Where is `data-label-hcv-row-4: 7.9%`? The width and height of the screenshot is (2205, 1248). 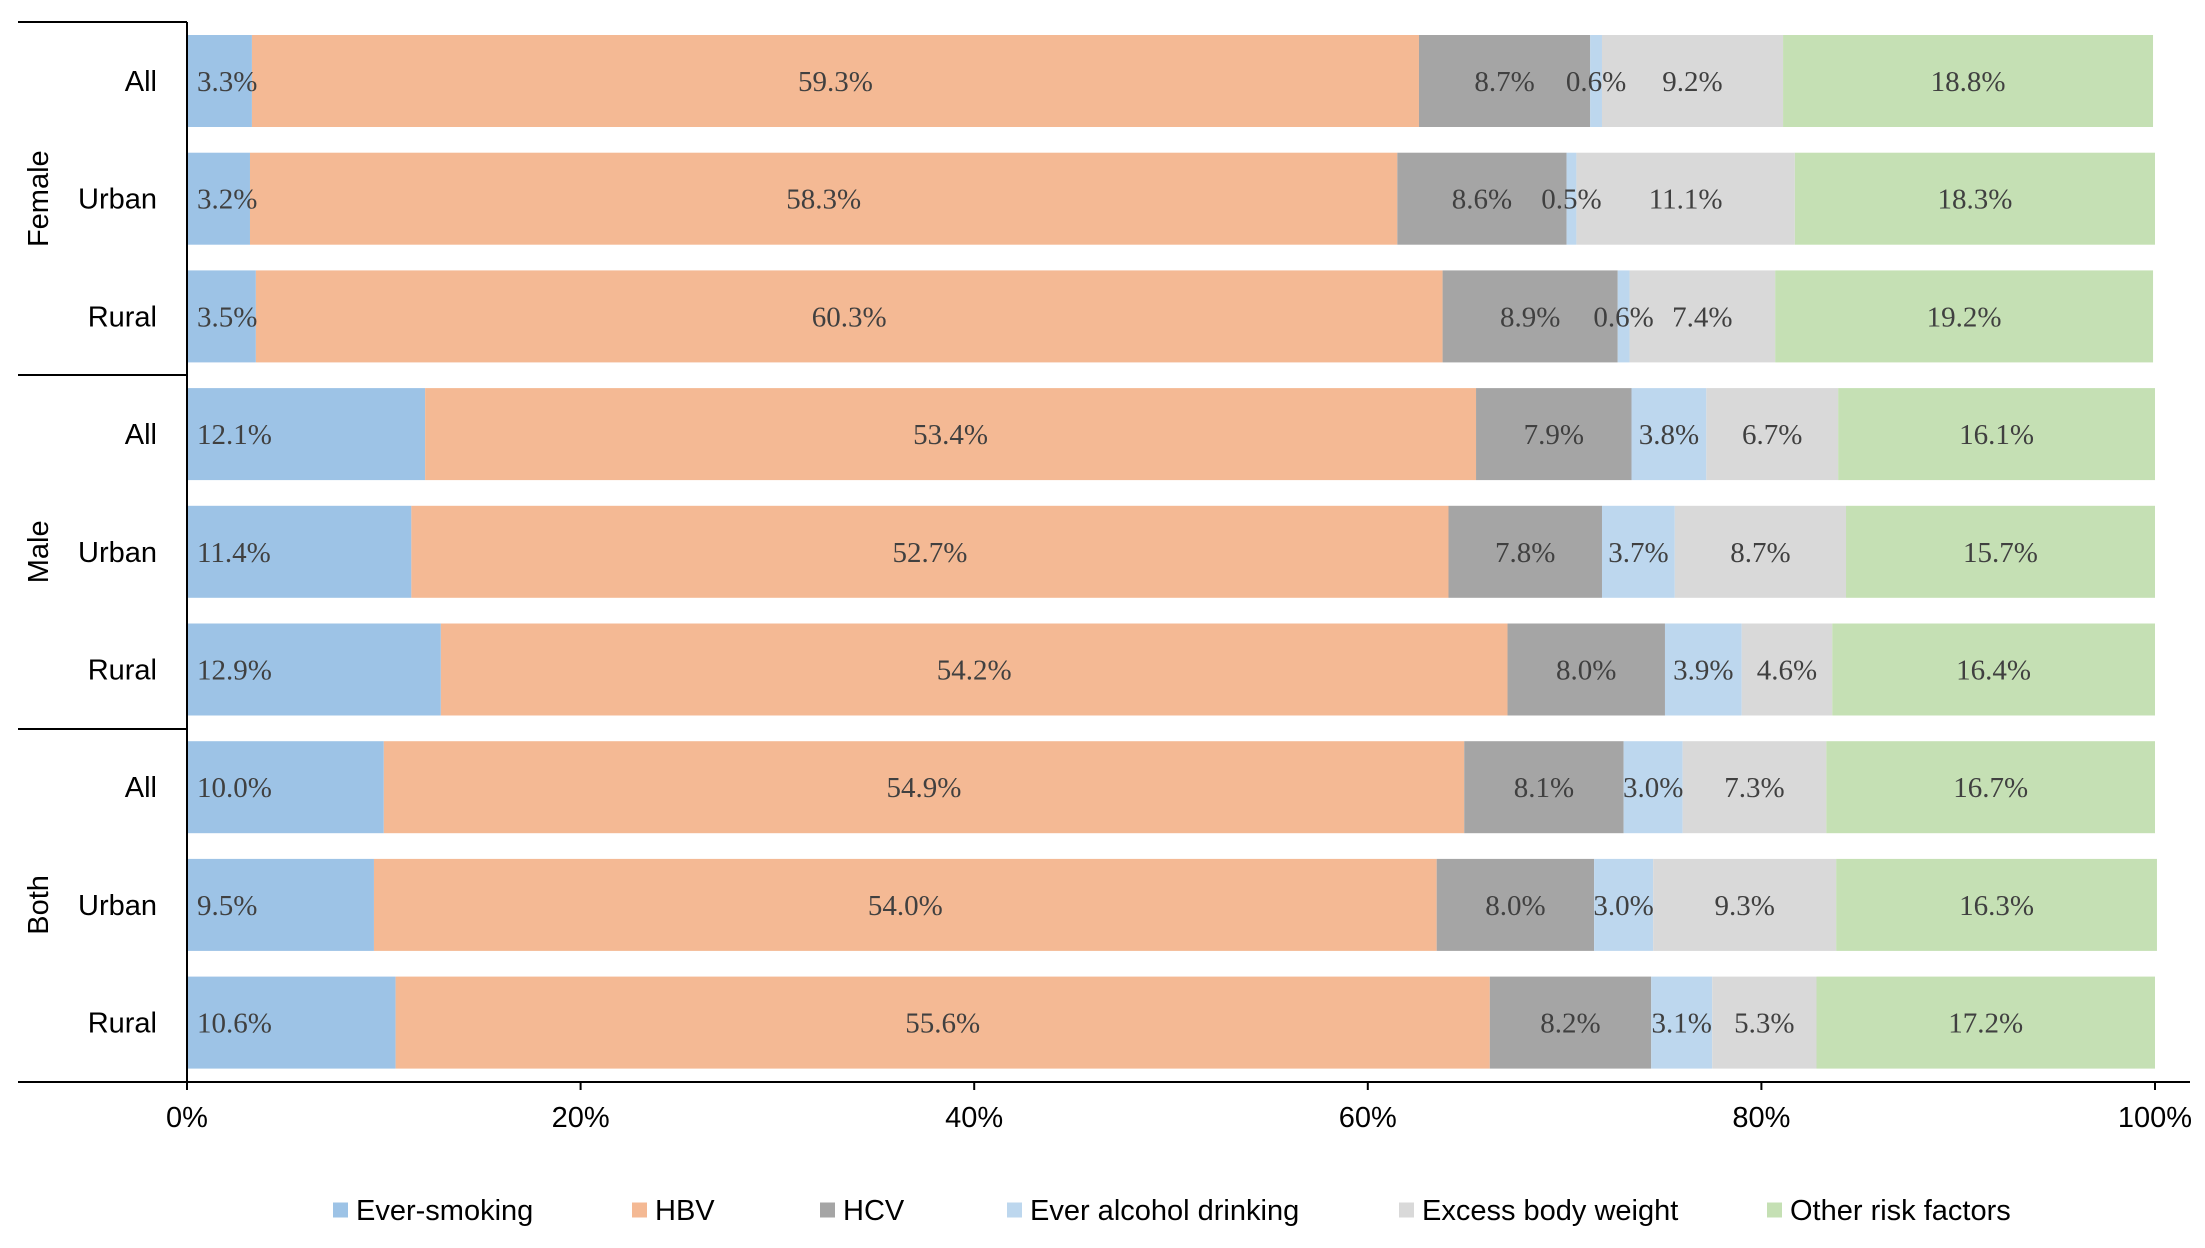 data-label-hcv-row-4: 7.9% is located at coordinates (1554, 435).